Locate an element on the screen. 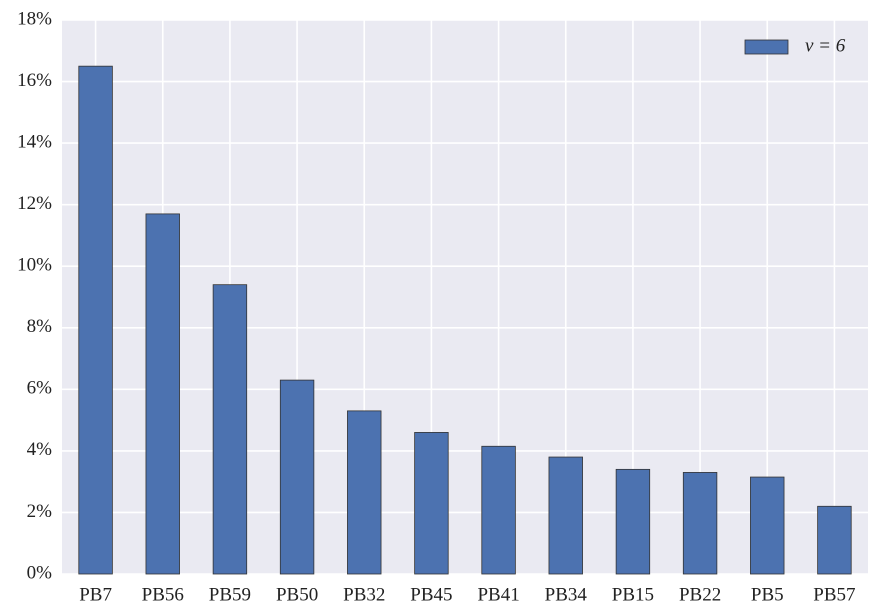 The height and width of the screenshot is (616, 877). x-tick-label: PB7 is located at coordinates (95, 594).